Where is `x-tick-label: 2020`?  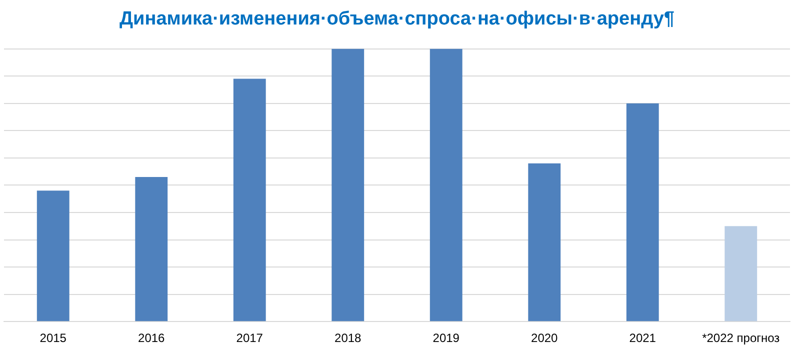 x-tick-label: 2020 is located at coordinates (544, 338).